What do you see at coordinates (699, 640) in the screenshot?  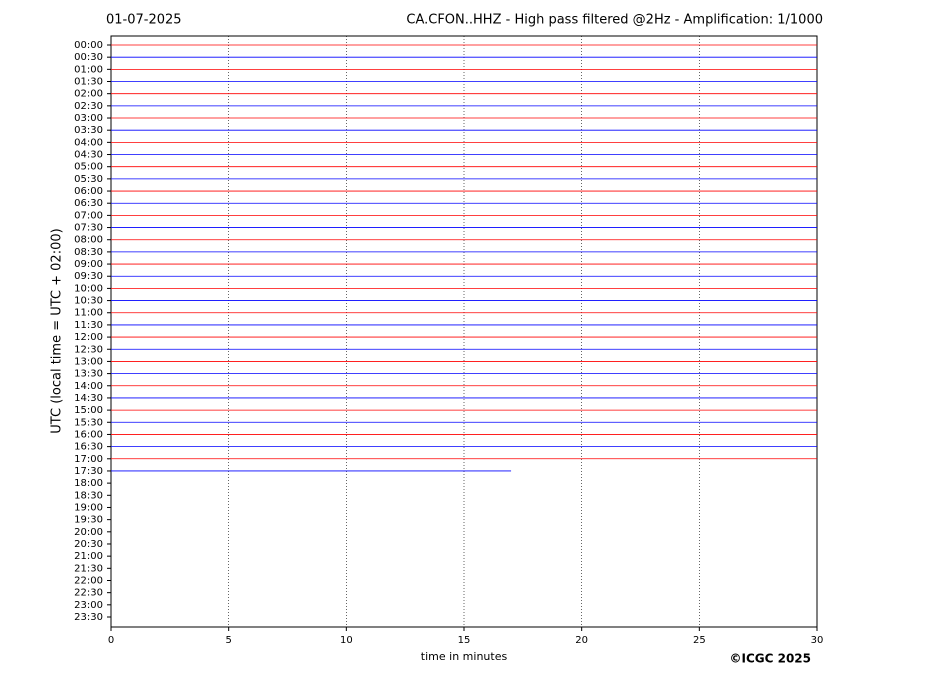 I see `x-tick-label: 25` at bounding box center [699, 640].